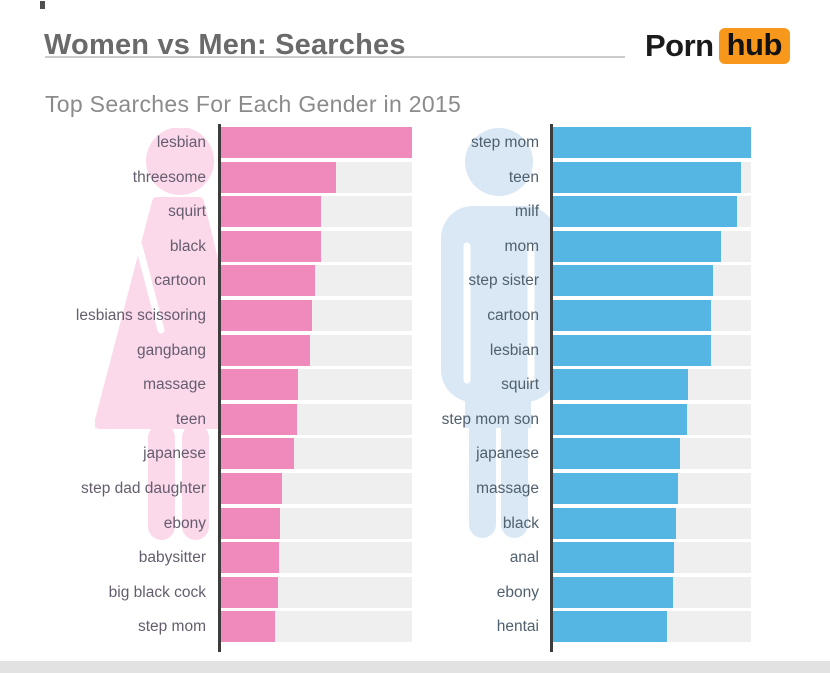 The image size is (830, 673). What do you see at coordinates (143, 488) in the screenshot?
I see `category-label: step dad daughter` at bounding box center [143, 488].